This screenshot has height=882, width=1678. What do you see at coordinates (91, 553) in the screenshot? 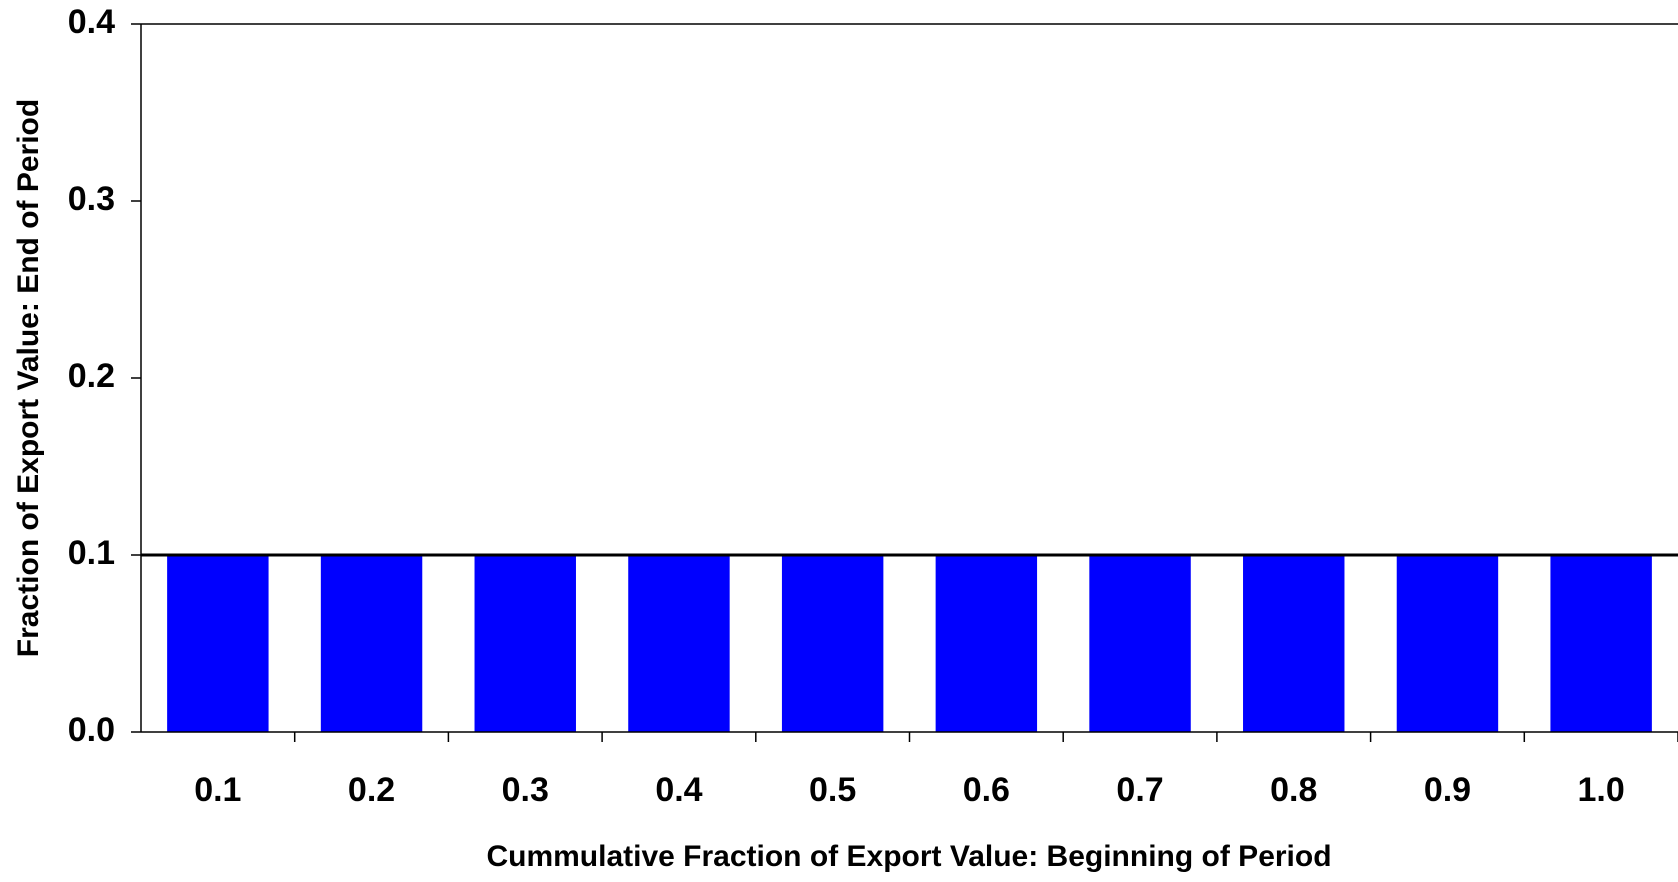
I see `y-tick-label: 0.1` at bounding box center [91, 553].